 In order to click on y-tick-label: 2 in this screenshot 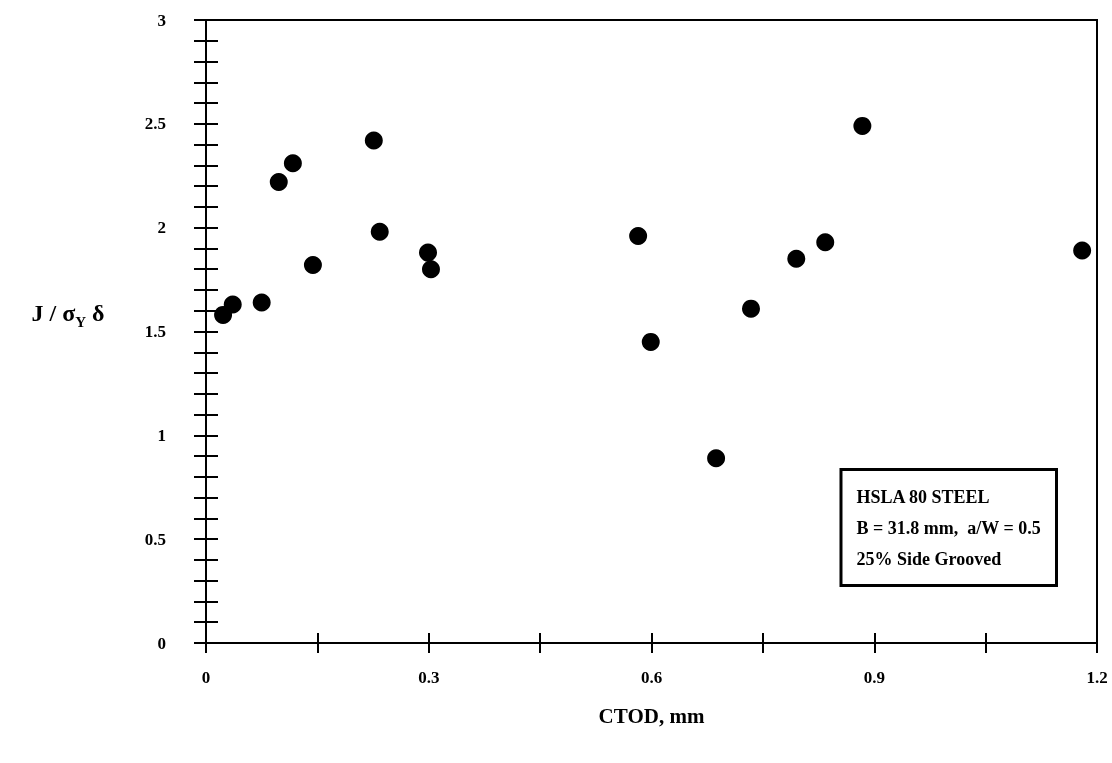, I will do `click(161, 228)`.